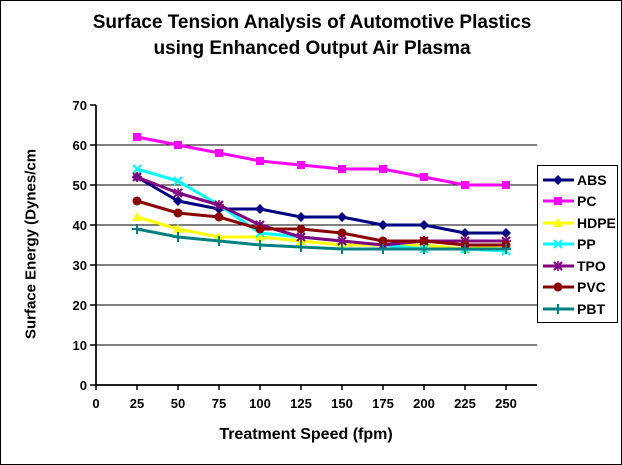 This screenshot has width=622, height=465. I want to click on legend-label-TPO: TPO, so click(591, 265).